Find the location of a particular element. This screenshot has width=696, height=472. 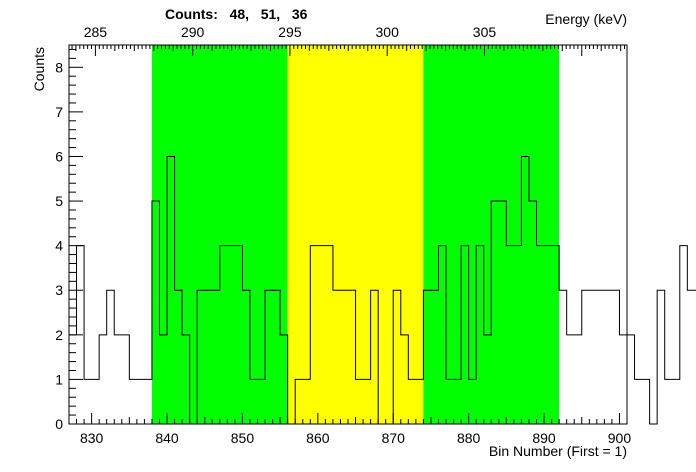

x-tick-label: 870 is located at coordinates (394, 438).